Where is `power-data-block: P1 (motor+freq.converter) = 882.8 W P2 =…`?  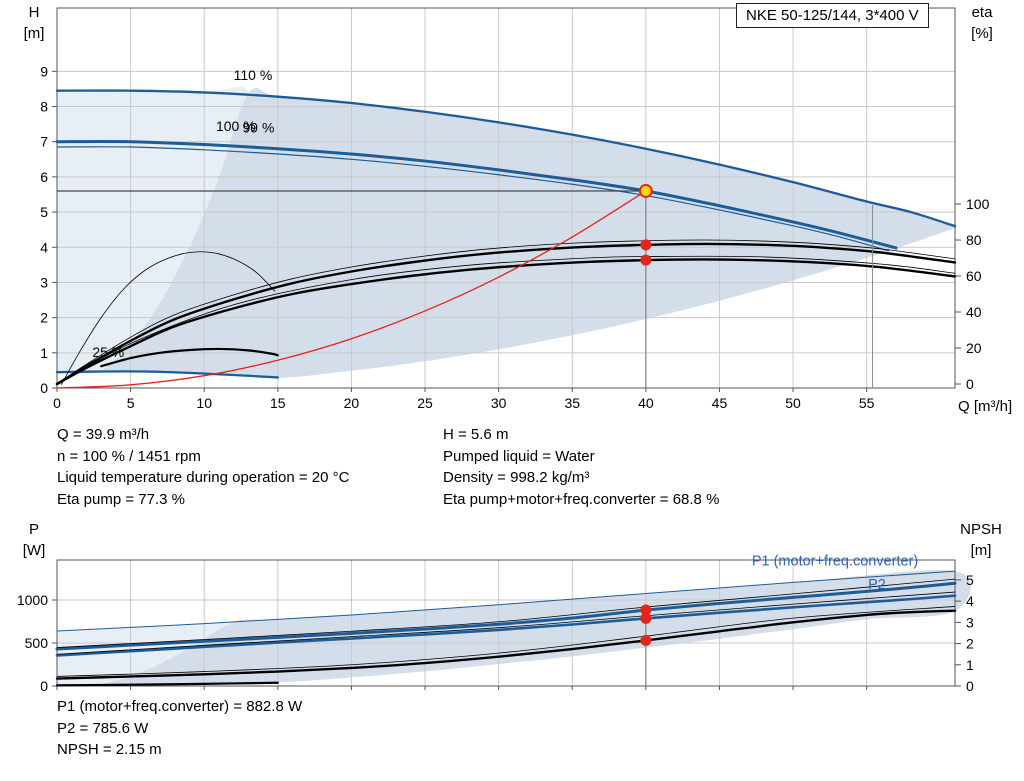 power-data-block: P1 (motor+freq.converter) = 882.8 W P2 =… is located at coordinates (179, 728).